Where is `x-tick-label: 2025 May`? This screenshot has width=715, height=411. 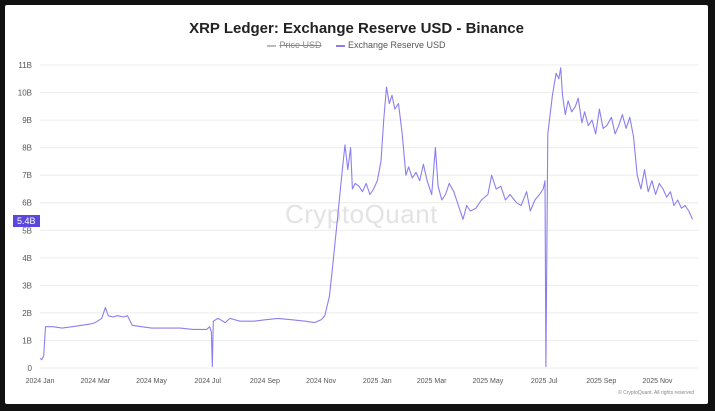
x-tick-label: 2025 May is located at coordinates (488, 381).